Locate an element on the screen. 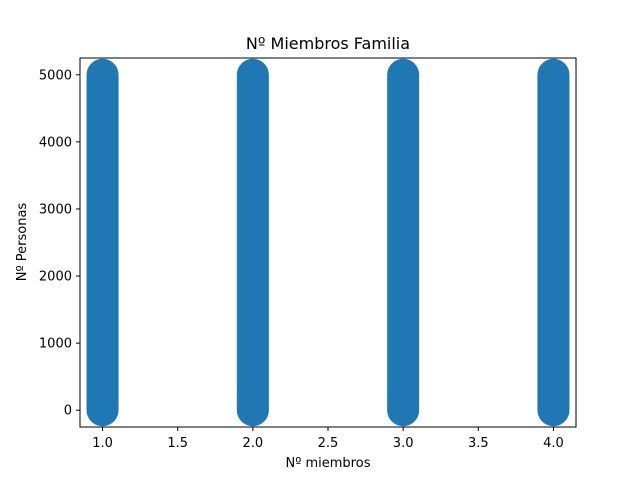 Image resolution: width=640 pixels, height=480 pixels. x-axis-ticks: 1.0 1.5 2.0 2.5 3.0 3.5 4.0 is located at coordinates (328, 439).